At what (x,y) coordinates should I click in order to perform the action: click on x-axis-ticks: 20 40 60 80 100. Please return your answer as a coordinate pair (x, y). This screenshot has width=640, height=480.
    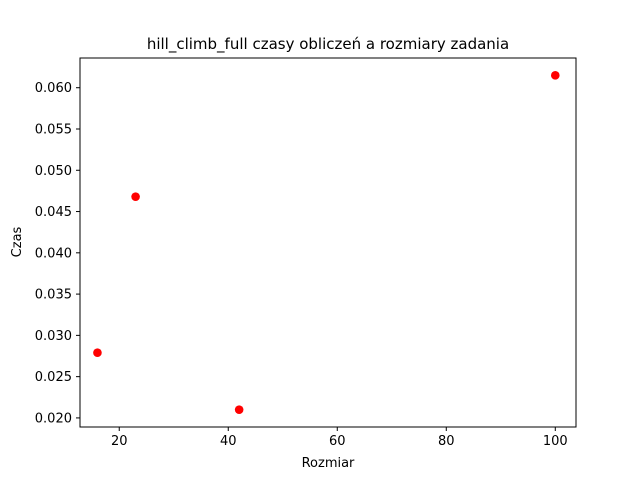
    Looking at the image, I should click on (339, 438).